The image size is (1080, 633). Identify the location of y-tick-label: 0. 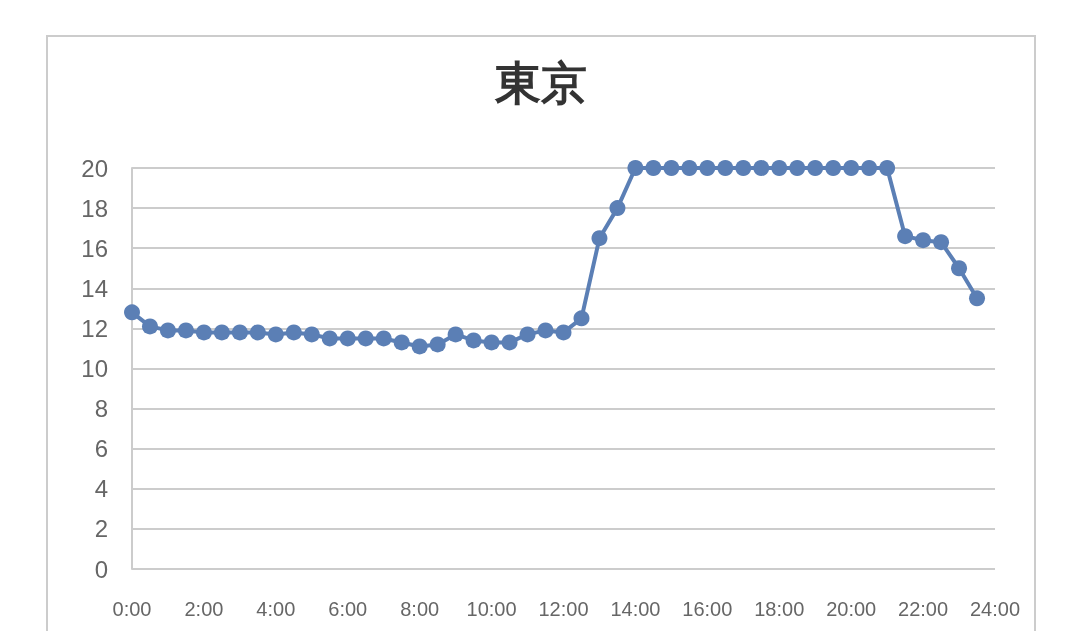
(101, 569).